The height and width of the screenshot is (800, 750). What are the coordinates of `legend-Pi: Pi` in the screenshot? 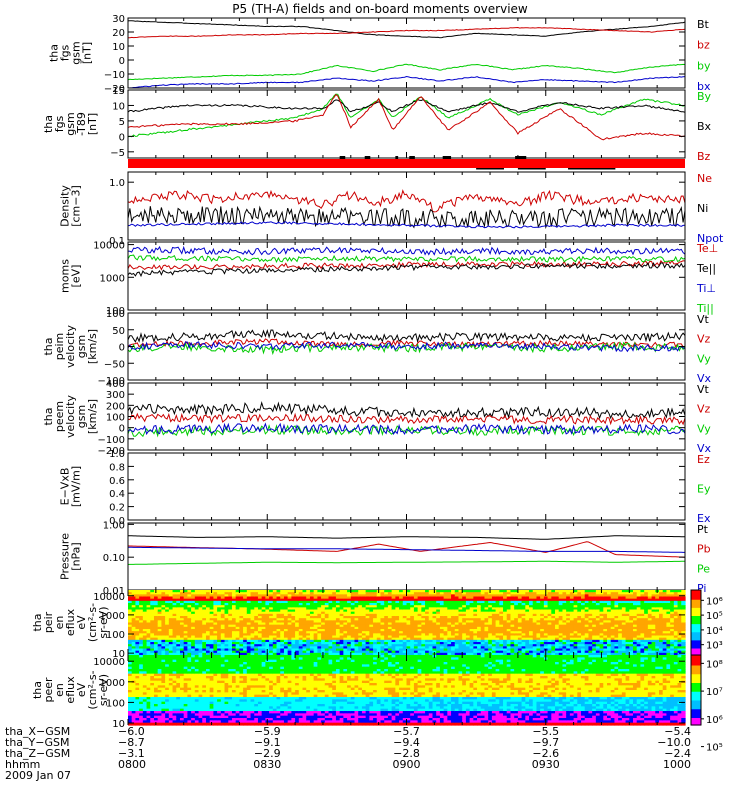 It's located at (701, 588).